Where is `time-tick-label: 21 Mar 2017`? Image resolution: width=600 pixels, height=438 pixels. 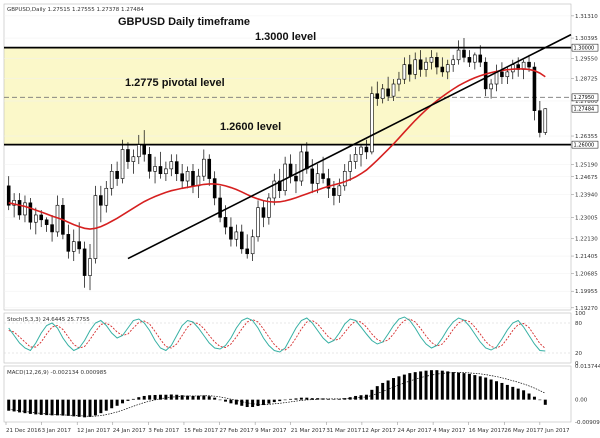 time-tick-label: 21 Mar 2017 is located at coordinates (308, 431).